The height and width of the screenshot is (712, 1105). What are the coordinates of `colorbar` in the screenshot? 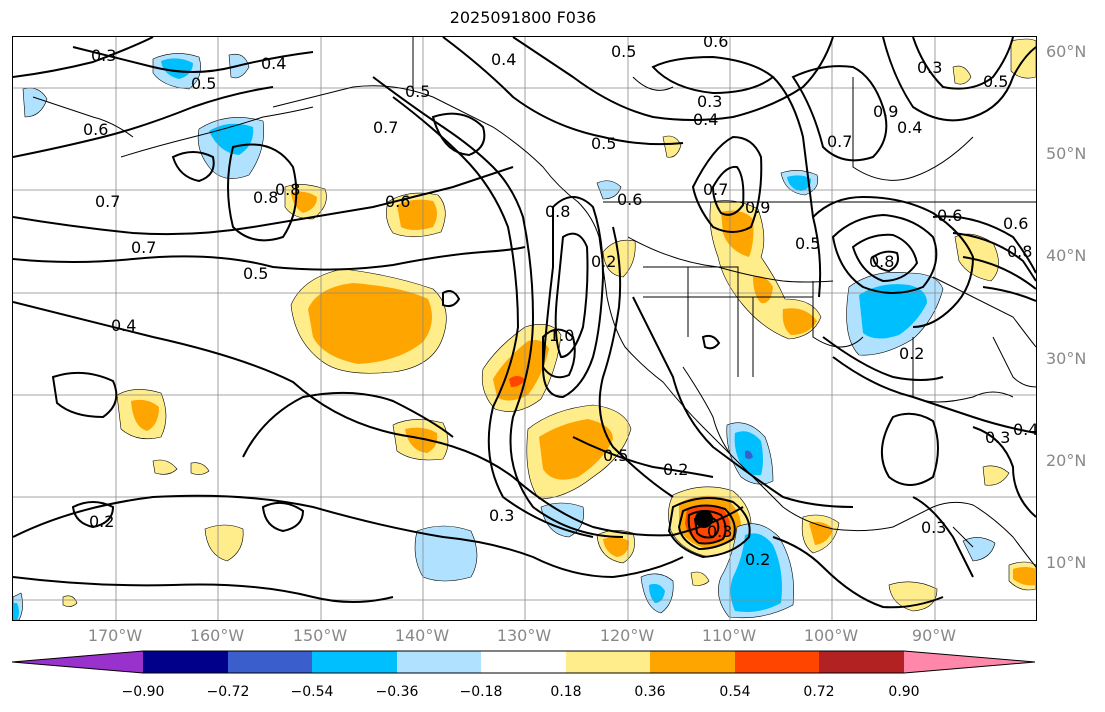 It's located at (524, 662).